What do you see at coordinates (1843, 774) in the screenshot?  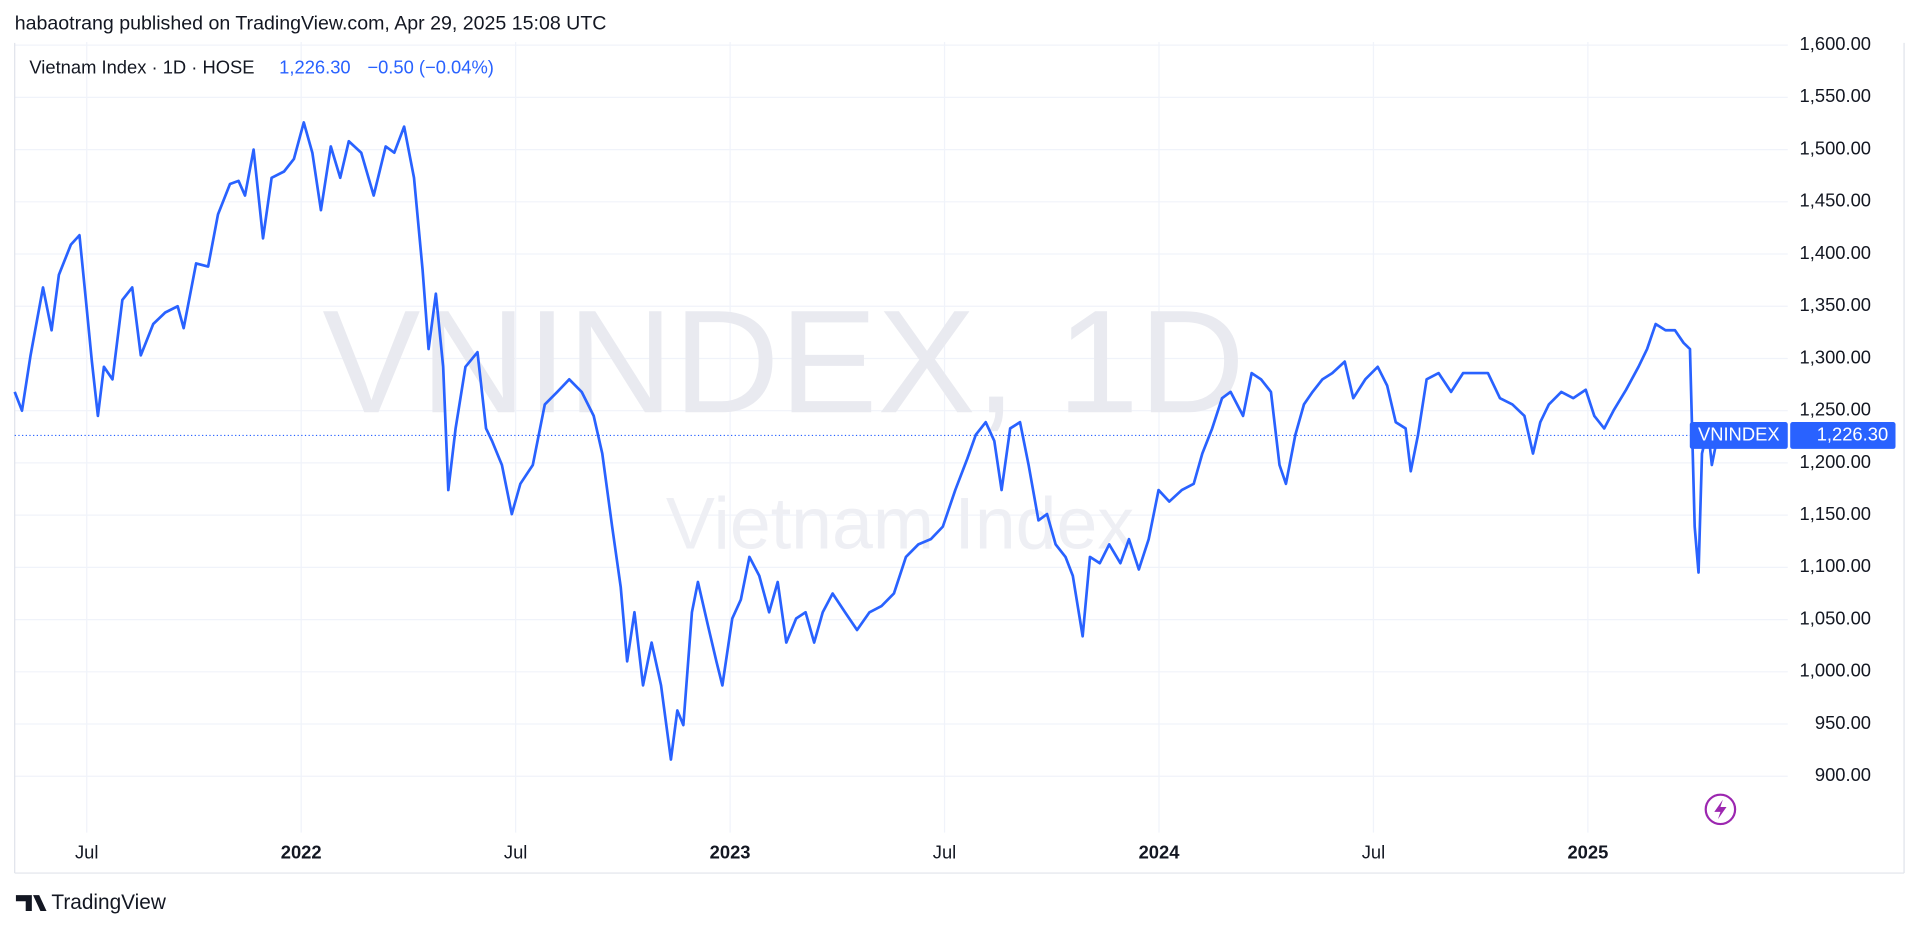 I see `y-tick-label: 900.00` at bounding box center [1843, 774].